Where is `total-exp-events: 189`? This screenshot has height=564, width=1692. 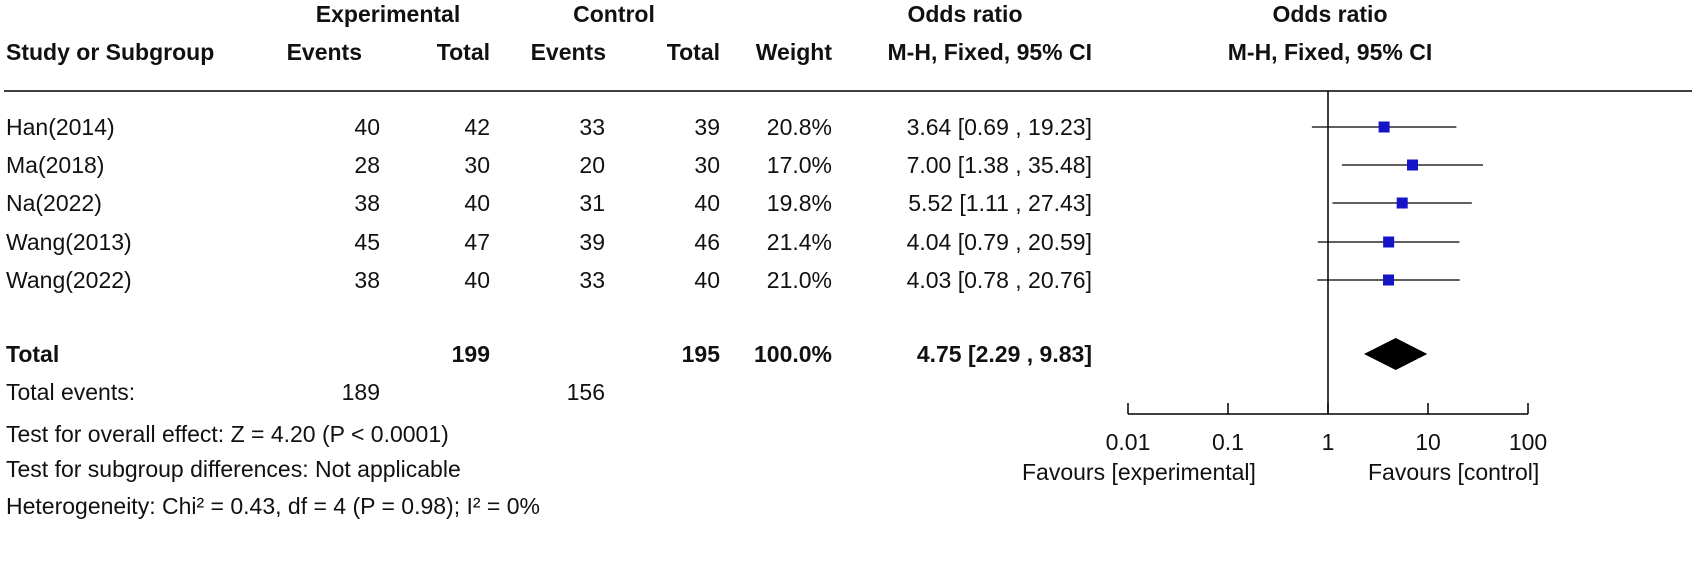 total-exp-events: 189 is located at coordinates (360, 392).